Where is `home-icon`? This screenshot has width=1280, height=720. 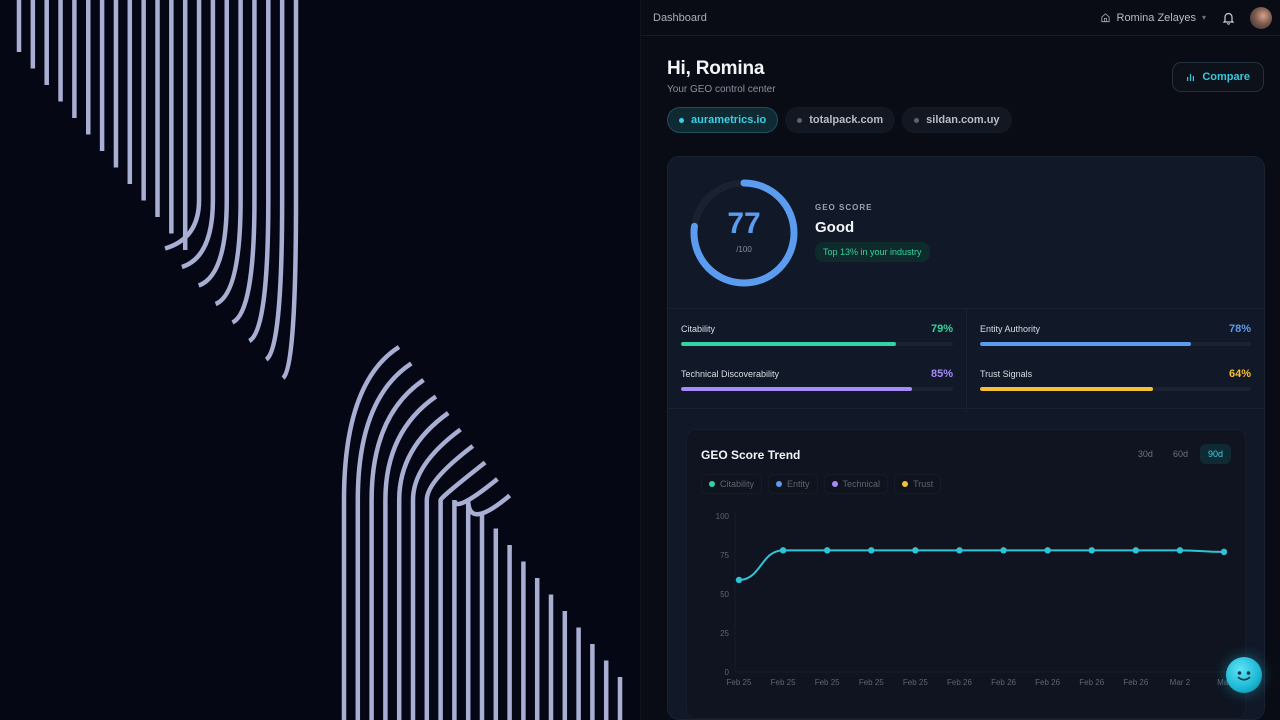
home-icon is located at coordinates (1105, 18).